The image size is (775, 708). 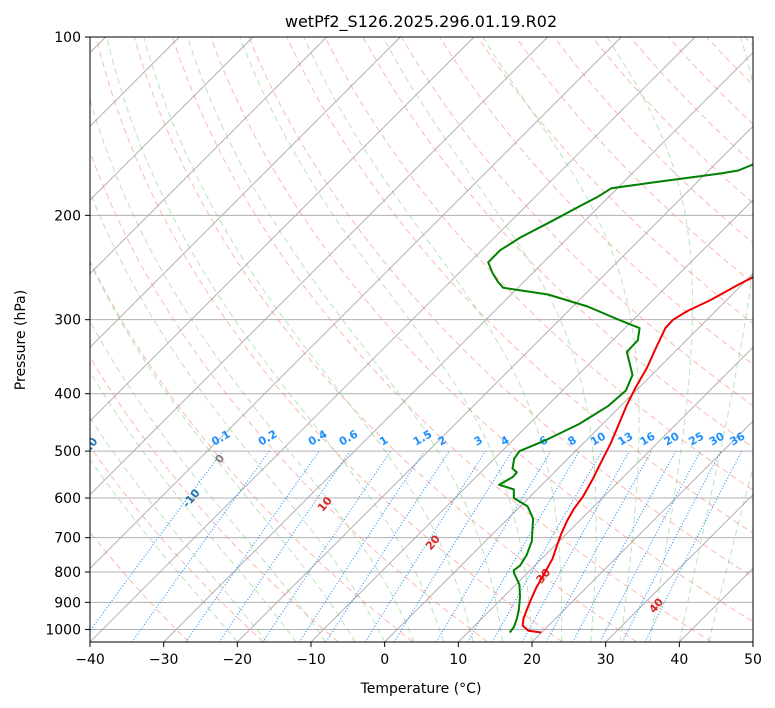 What do you see at coordinates (67, 395) in the screenshot?
I see `y-tick-label: 400` at bounding box center [67, 395].